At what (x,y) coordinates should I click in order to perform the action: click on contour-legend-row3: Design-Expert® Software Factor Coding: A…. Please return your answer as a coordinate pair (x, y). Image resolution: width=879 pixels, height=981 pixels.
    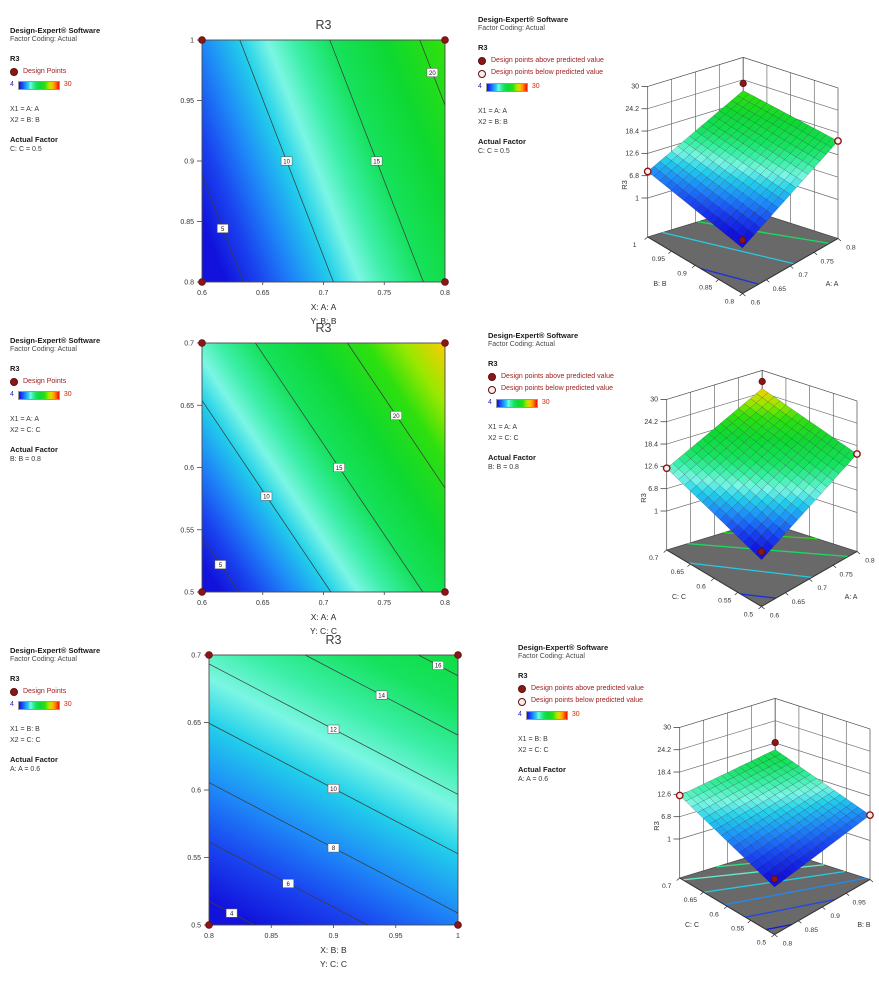
    Looking at the image, I should click on (90, 710).